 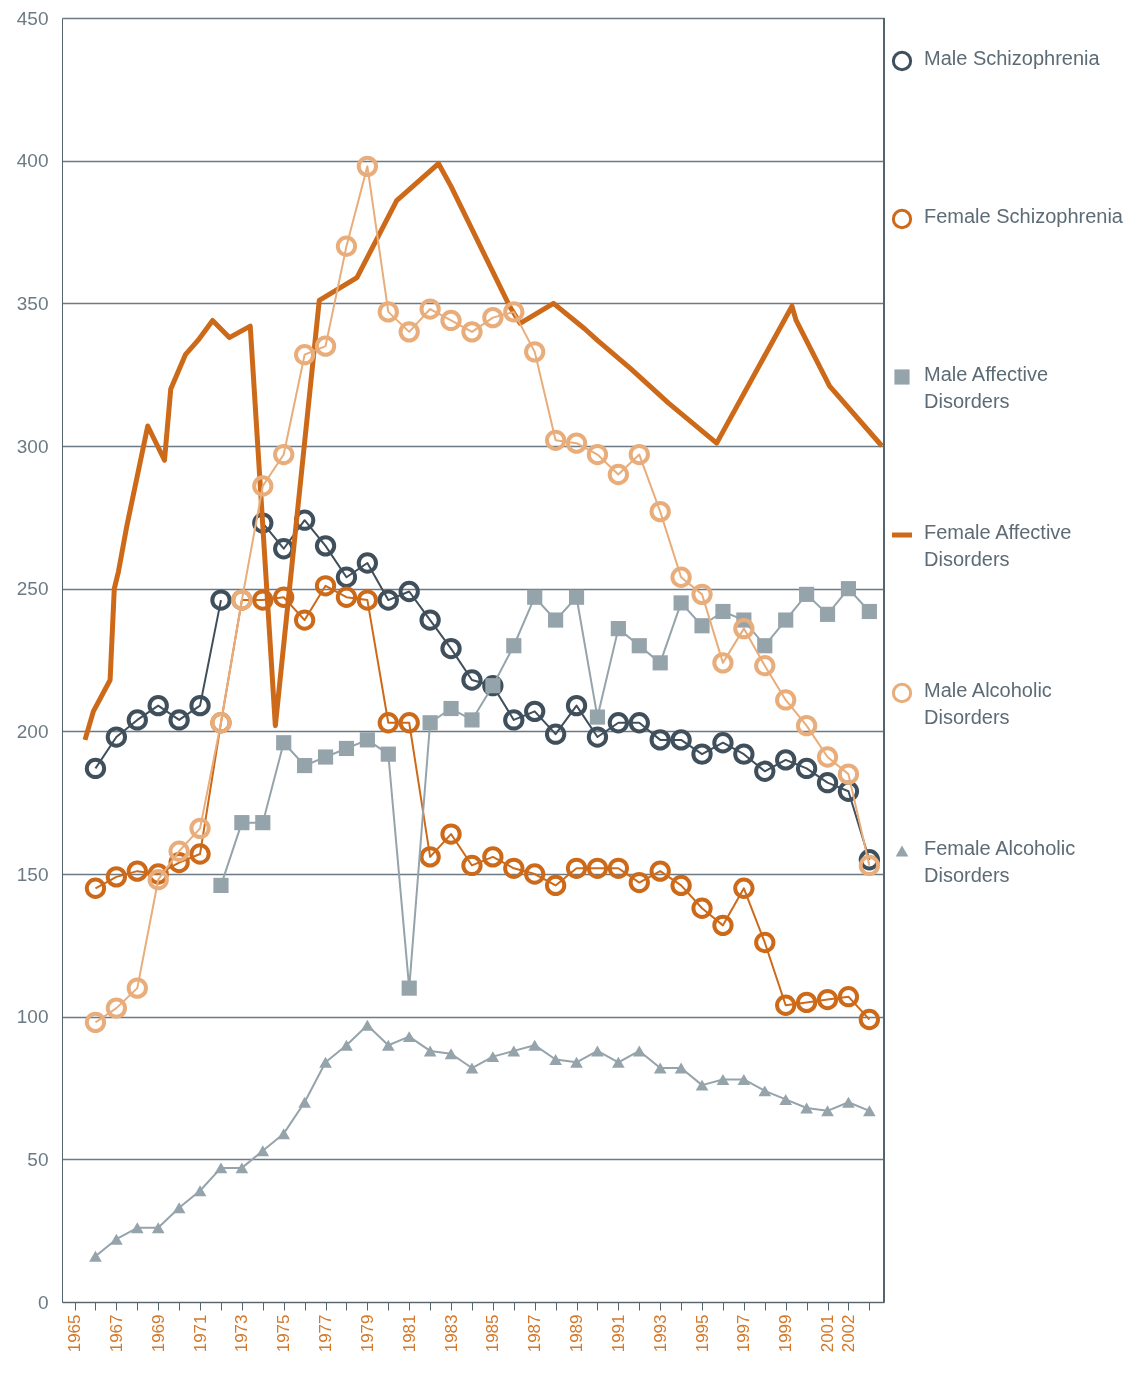 I want to click on x-tick-label: 1987, so click(x=535, y=1333).